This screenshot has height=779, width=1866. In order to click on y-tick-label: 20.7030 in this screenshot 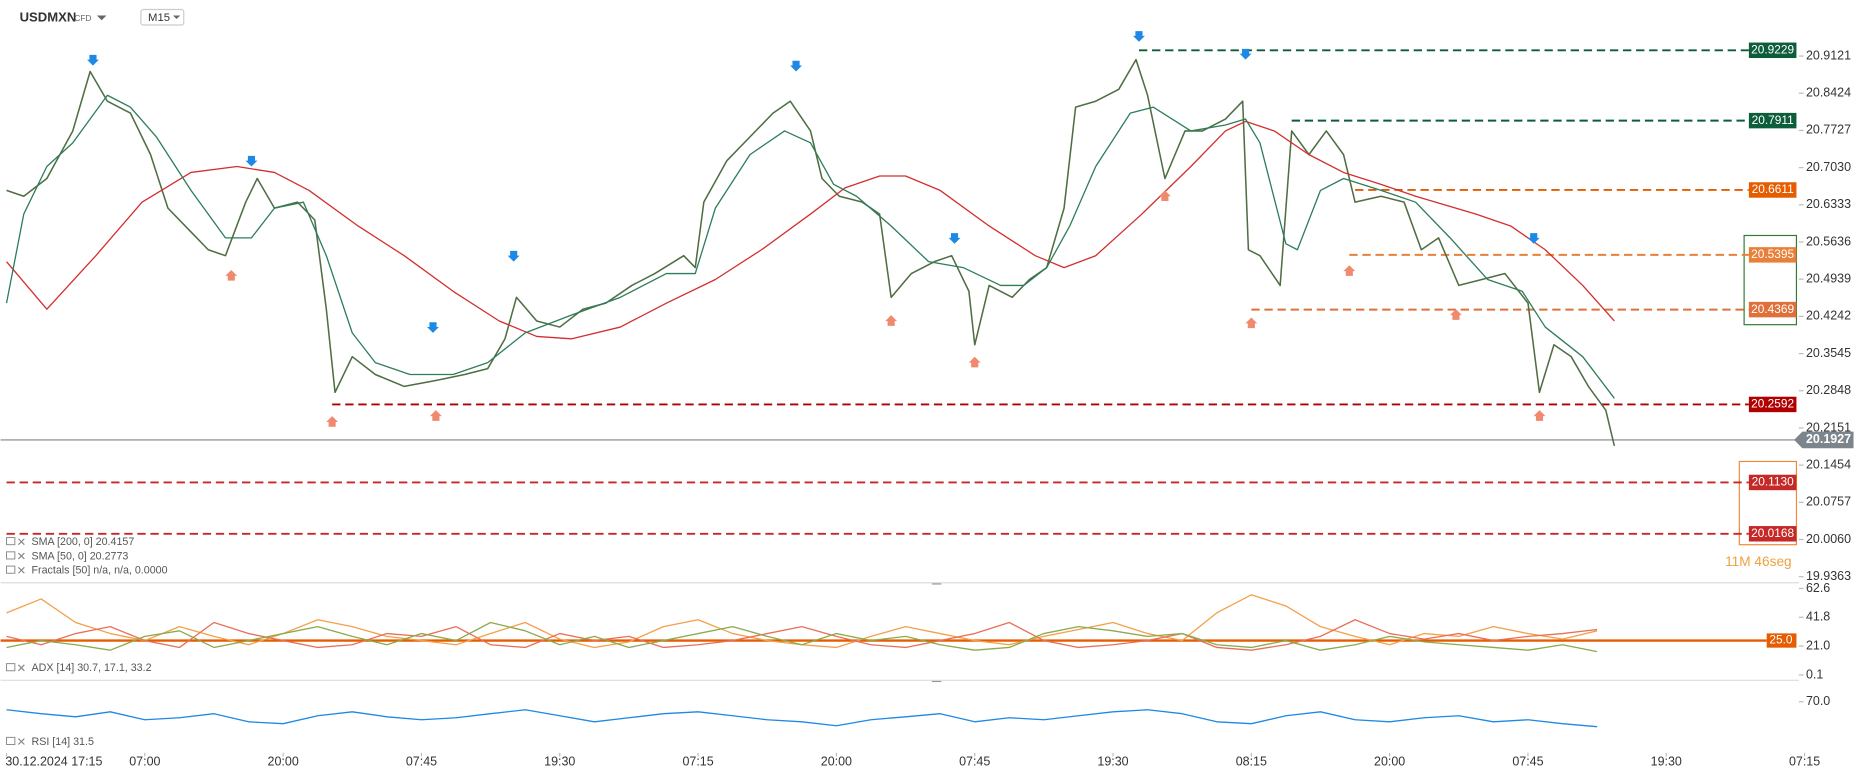, I will do `click(1828, 167)`.